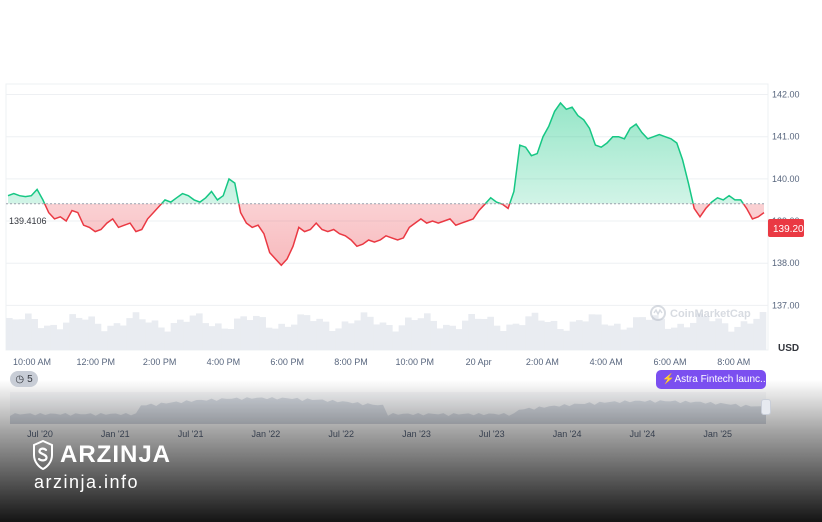  Describe the element at coordinates (415, 362) in the screenshot. I see `x-tick-label: 10:00 PM` at that location.